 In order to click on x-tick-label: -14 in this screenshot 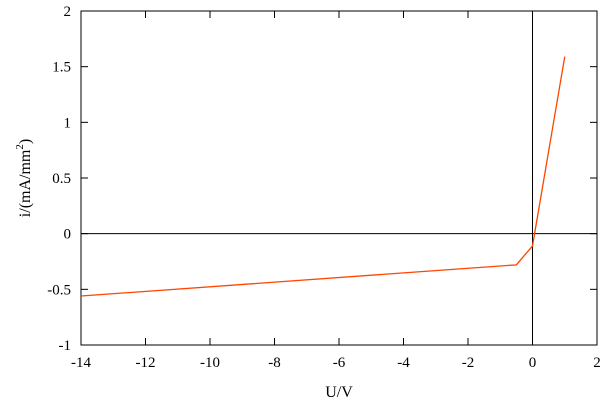, I will do `click(81, 363)`.